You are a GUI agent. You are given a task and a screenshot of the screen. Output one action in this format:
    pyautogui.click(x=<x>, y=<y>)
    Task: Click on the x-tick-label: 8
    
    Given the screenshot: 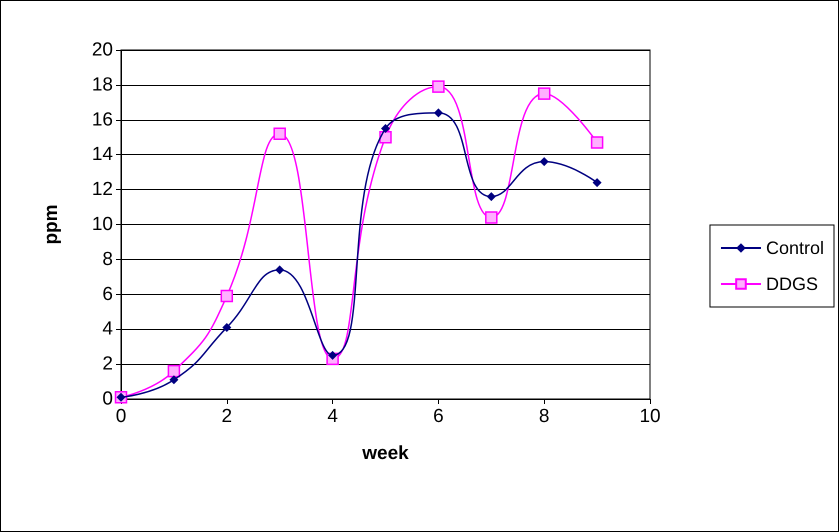 What is the action you would take?
    pyautogui.click(x=544, y=416)
    